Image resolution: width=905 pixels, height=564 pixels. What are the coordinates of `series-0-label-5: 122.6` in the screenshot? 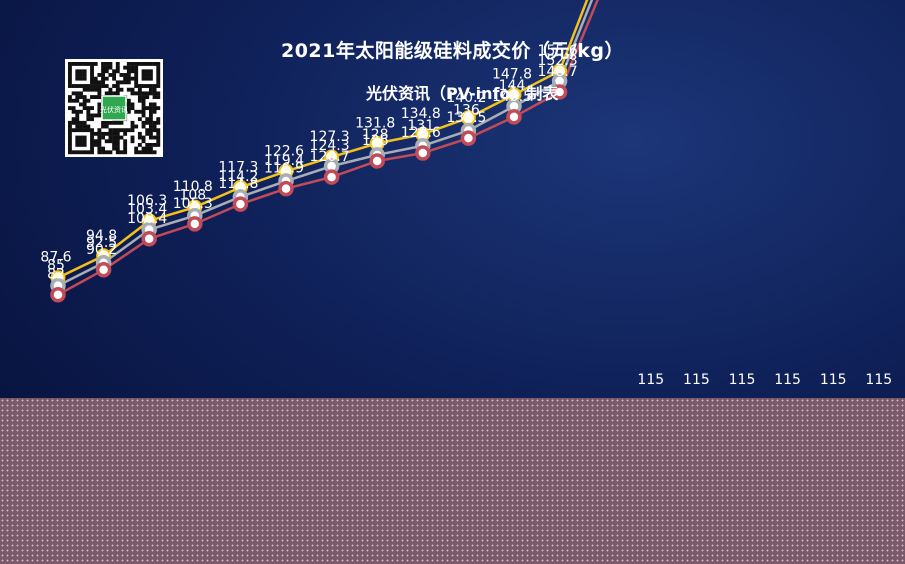 It's located at (284, 151).